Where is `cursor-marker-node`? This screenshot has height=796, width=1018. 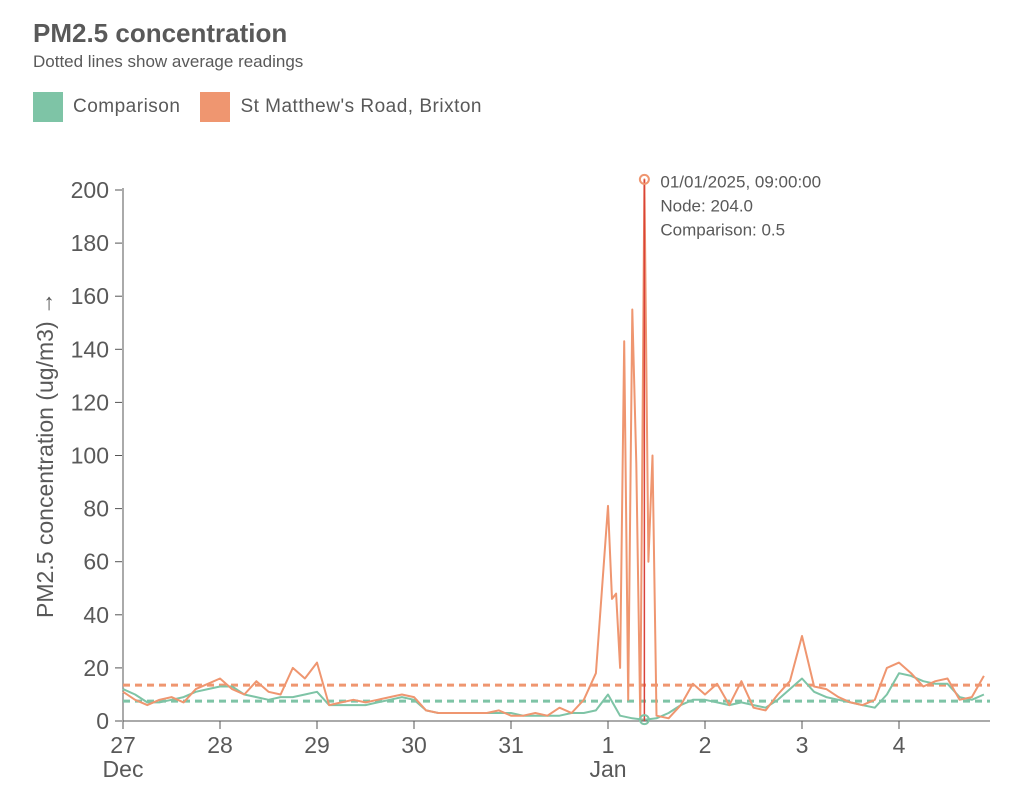 cursor-marker-node is located at coordinates (644, 179).